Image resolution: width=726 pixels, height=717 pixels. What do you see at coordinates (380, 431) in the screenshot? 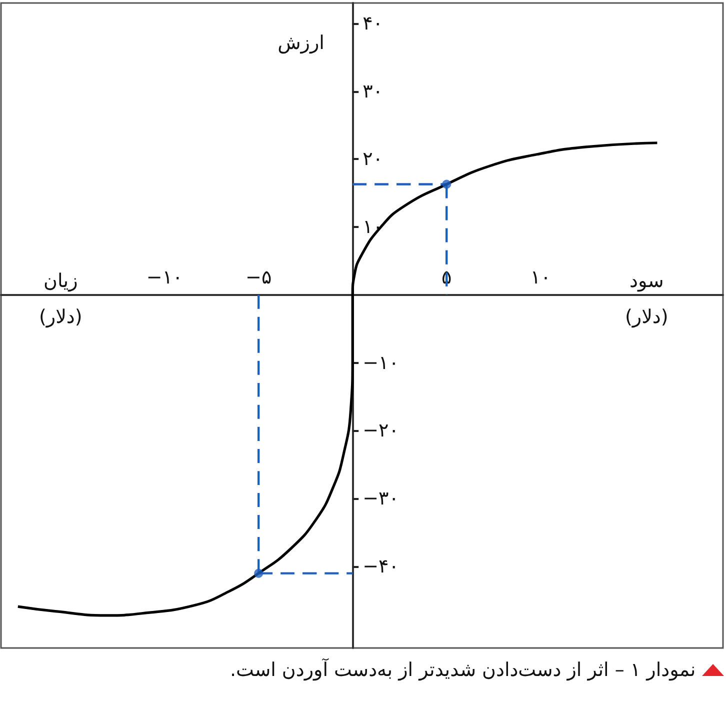
I see `y-tick-label: −۲۰` at bounding box center [380, 431].